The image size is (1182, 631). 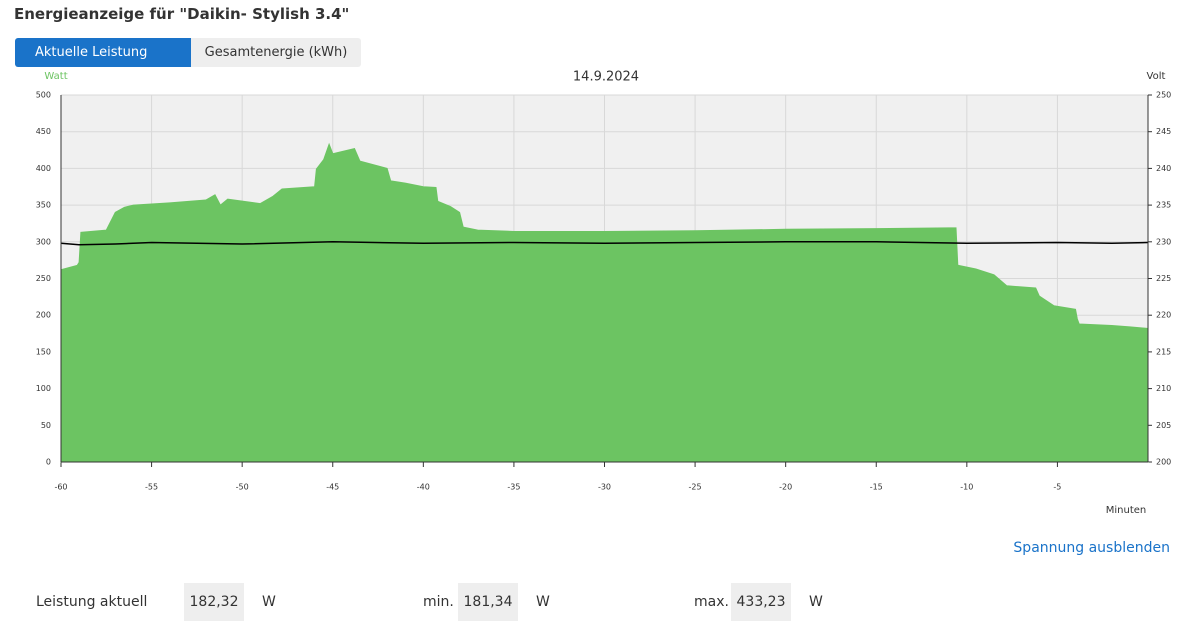 I want to click on x-tick-label: -55, so click(x=151, y=487).